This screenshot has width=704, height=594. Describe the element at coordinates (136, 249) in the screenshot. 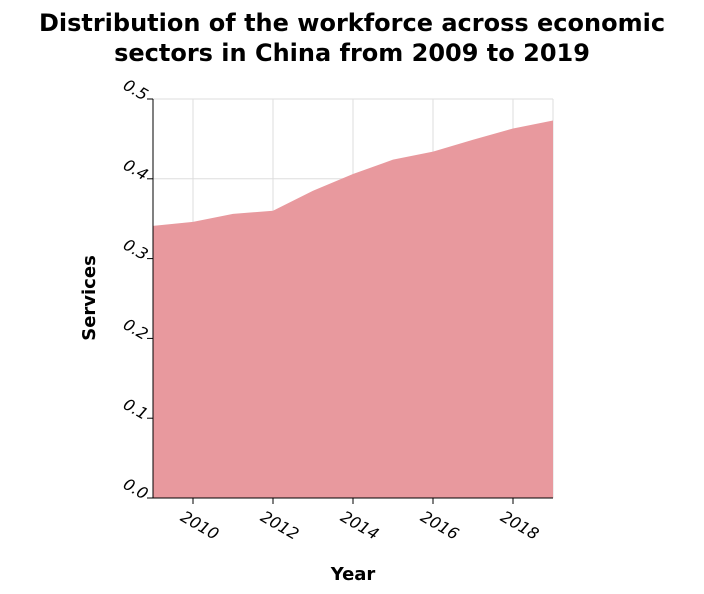

I see `y-tick-label-3: 0.3` at that location.